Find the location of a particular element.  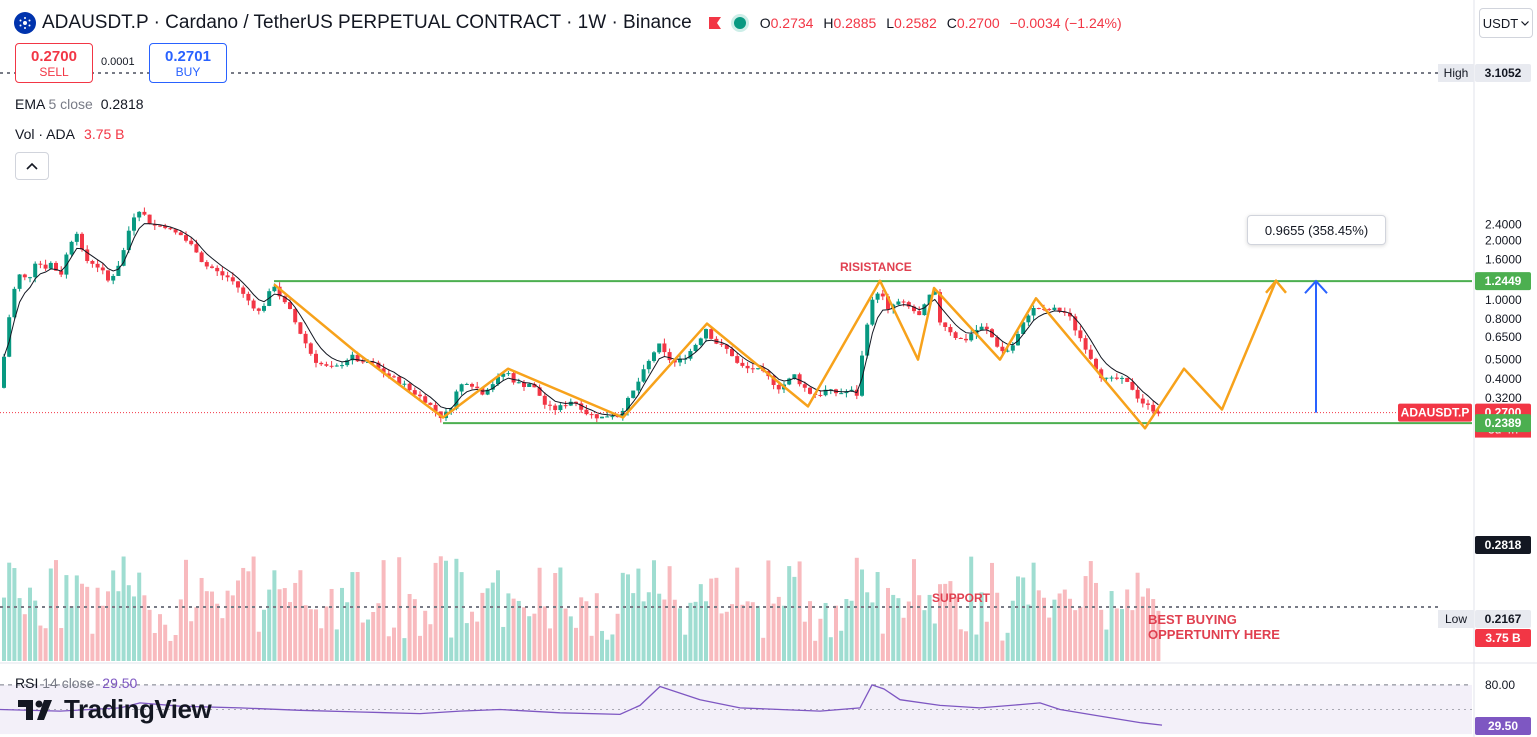

zigzag-projection is located at coordinates (775, 354).